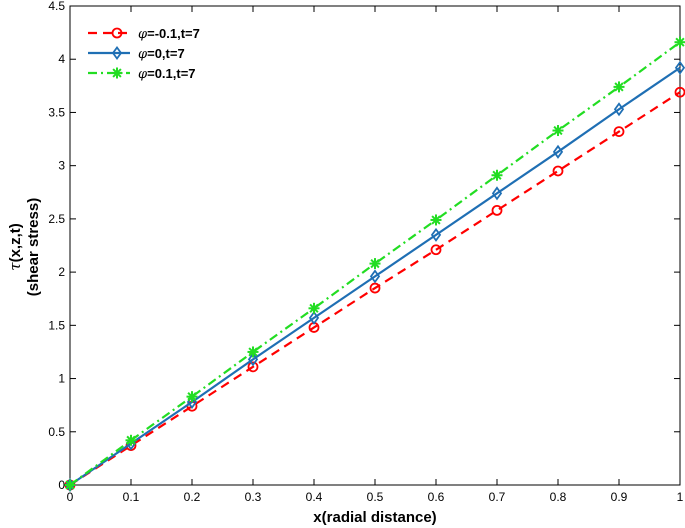 The width and height of the screenshot is (685, 528). I want to click on legend-item-2: φ=0.1,t=7, so click(142, 74).